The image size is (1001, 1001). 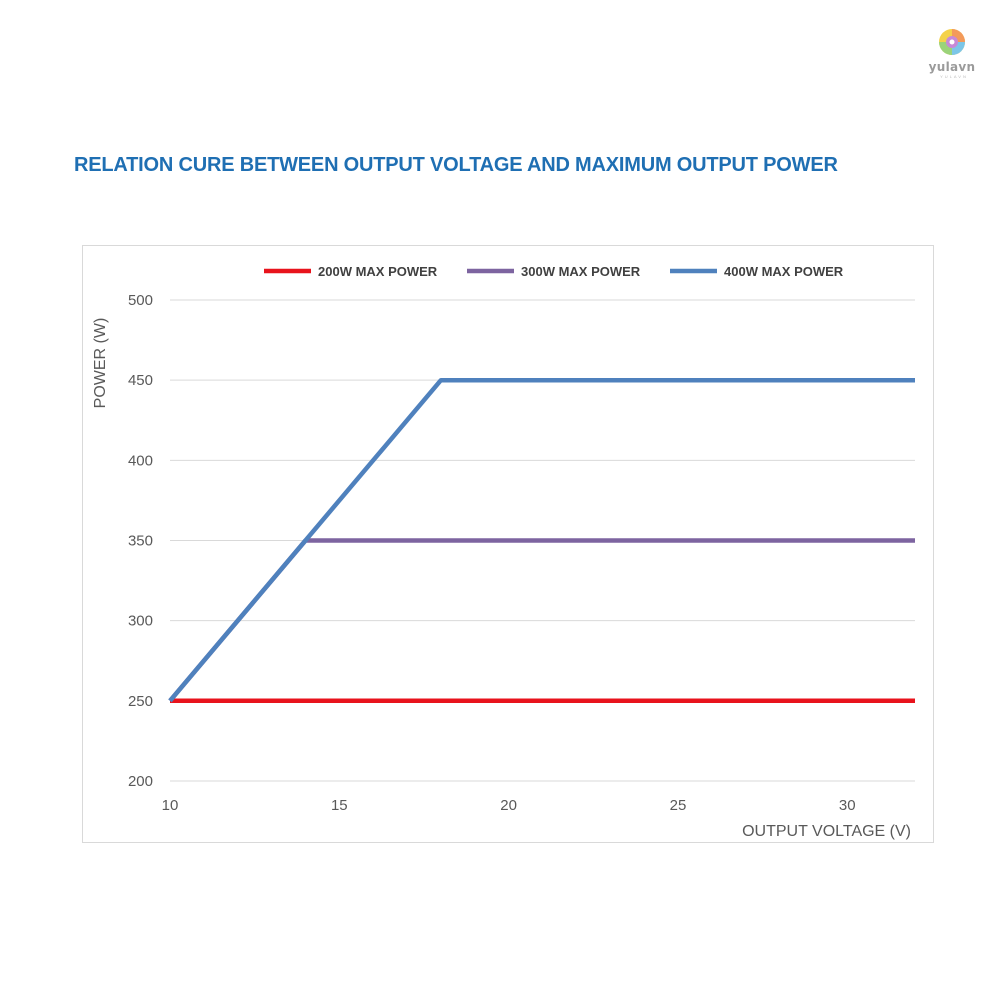 What do you see at coordinates (826, 831) in the screenshot?
I see `x-axis-title: OUTPUT VOLTAGE (V)` at bounding box center [826, 831].